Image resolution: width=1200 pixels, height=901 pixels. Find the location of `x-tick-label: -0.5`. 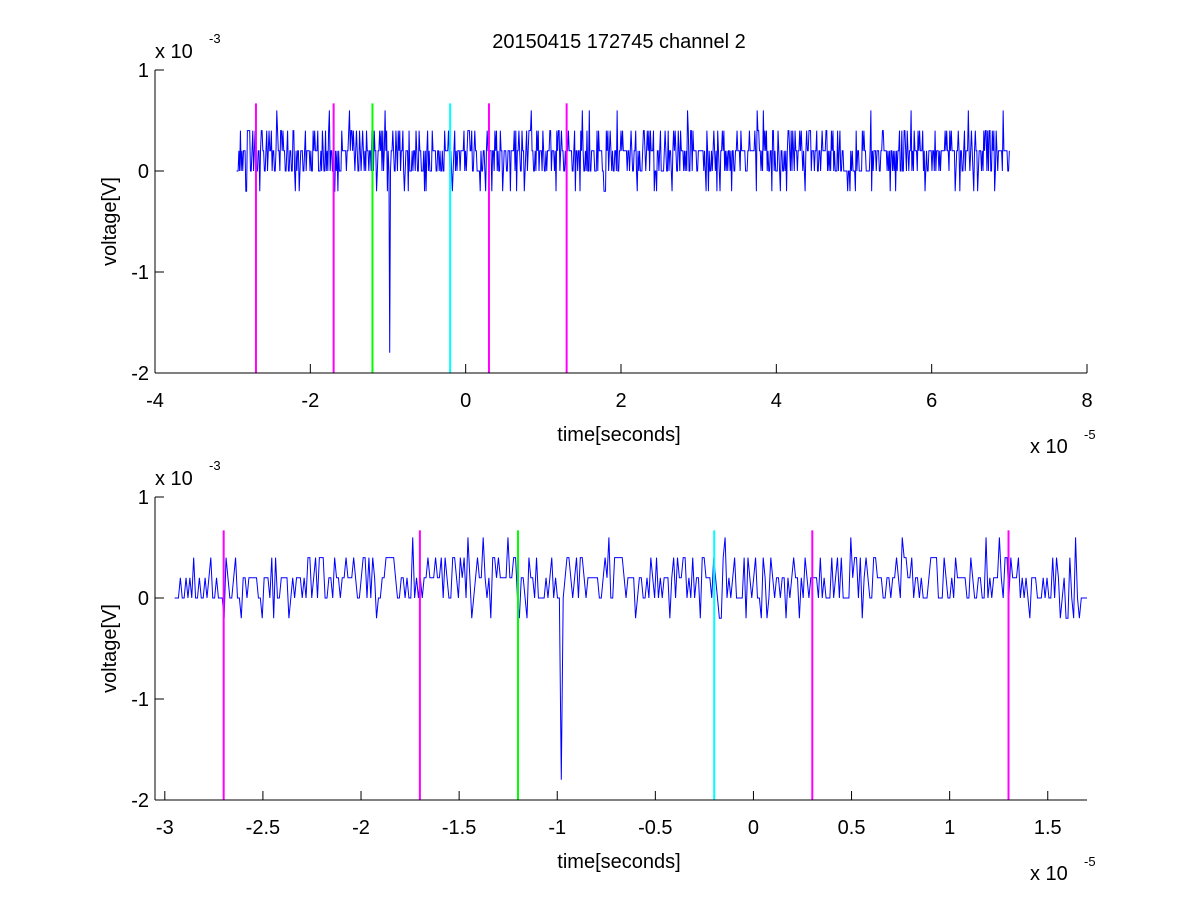

x-tick-label: -0.5 is located at coordinates (655, 828).